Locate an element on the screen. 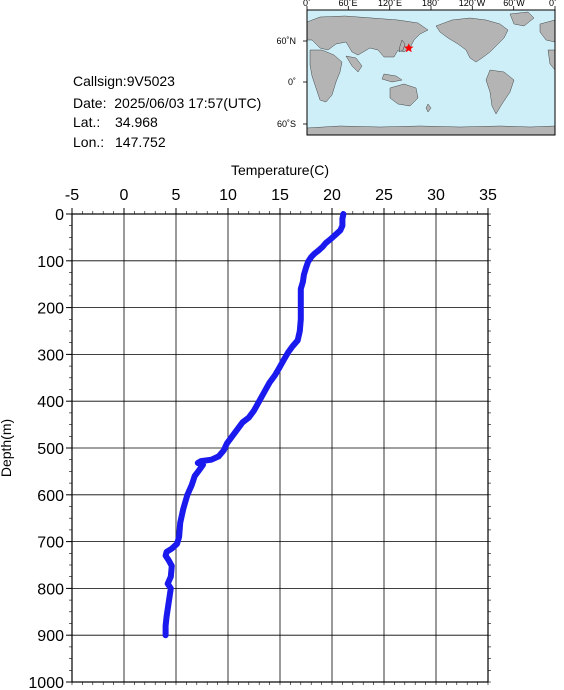 The height and width of the screenshot is (690, 564). date-text: Date: 2025/06/03 17:57(UTC) is located at coordinates (167, 103).